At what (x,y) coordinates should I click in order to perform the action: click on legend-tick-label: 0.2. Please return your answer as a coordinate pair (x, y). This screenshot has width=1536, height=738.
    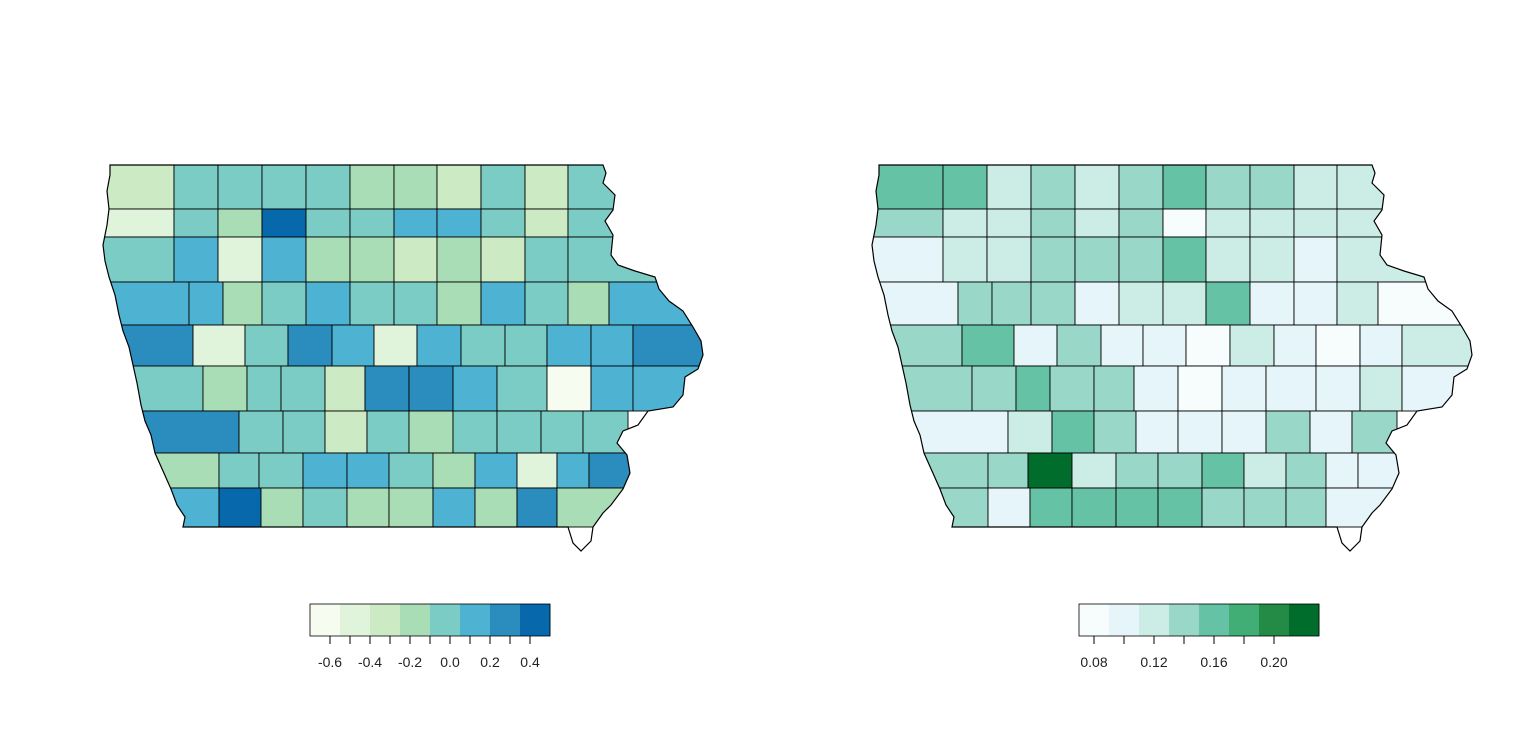
    Looking at the image, I should click on (490, 662).